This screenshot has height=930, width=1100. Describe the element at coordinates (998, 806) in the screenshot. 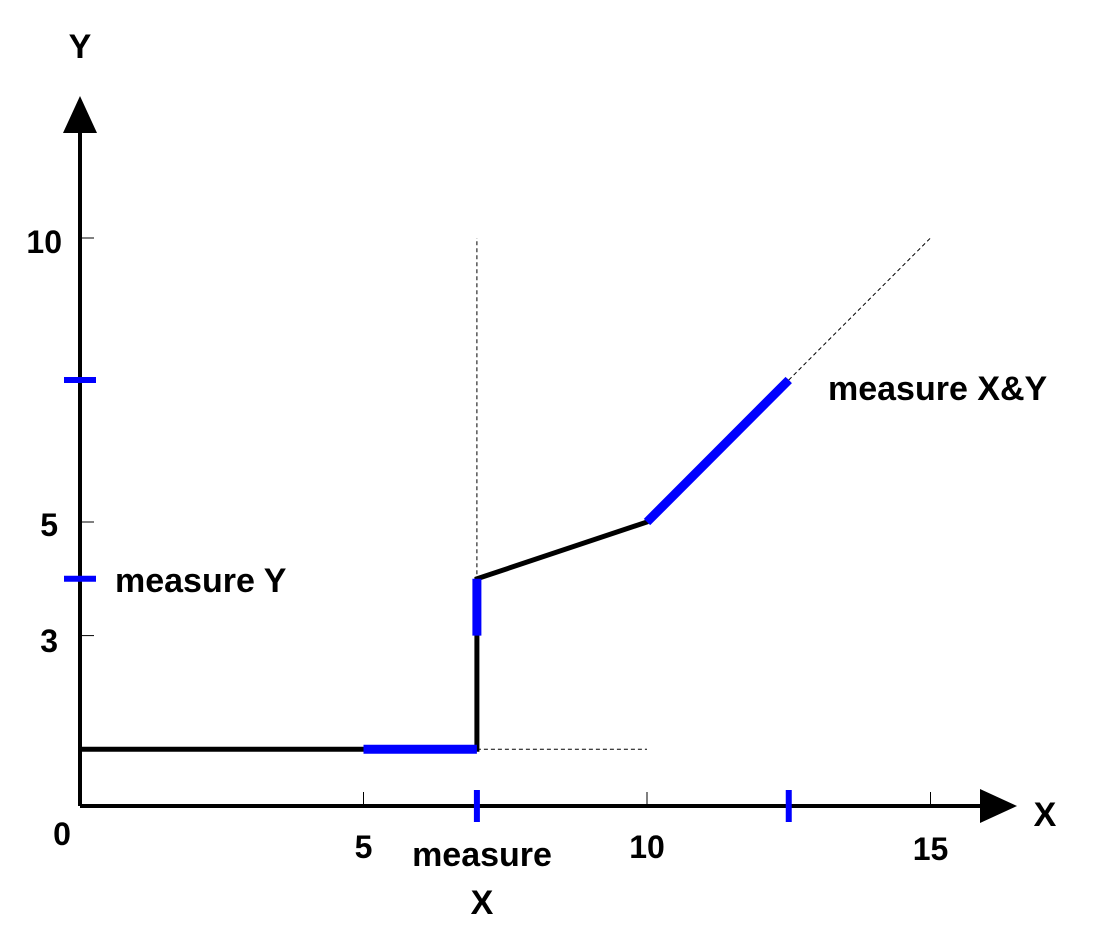

I see `x-axis-arrow-icon` at that location.